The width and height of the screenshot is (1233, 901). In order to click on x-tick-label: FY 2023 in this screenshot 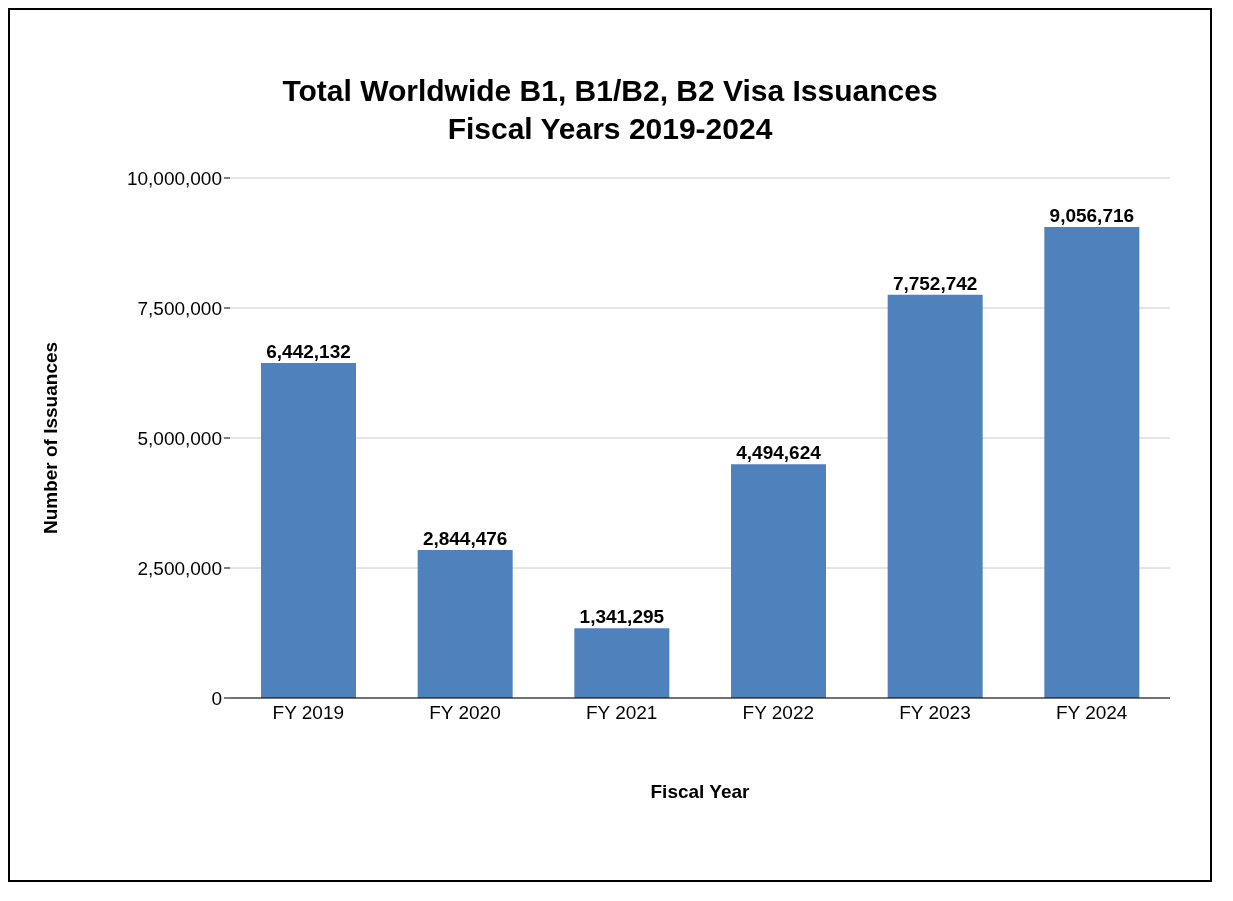, I will do `click(935, 713)`.